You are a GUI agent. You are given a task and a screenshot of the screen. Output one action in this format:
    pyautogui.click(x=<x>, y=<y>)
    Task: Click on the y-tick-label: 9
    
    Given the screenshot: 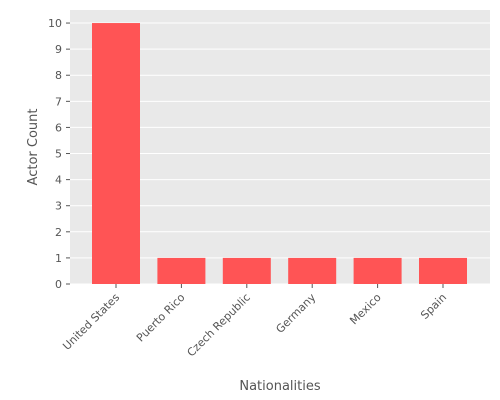 What is the action you would take?
    pyautogui.click(x=58, y=49)
    